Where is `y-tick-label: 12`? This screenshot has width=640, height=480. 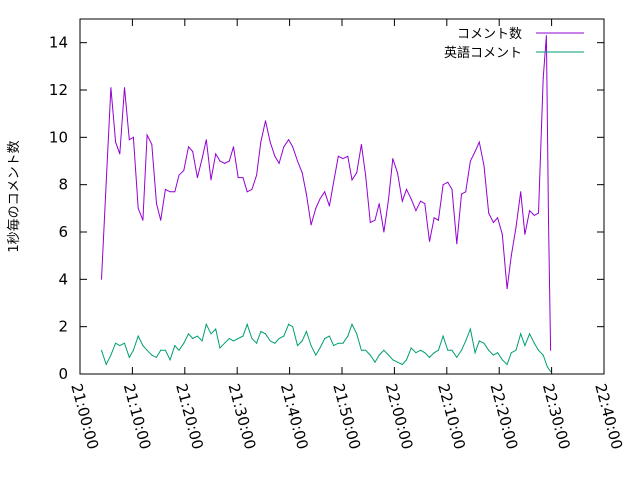 y-tick-label: 12 is located at coordinates (58, 90).